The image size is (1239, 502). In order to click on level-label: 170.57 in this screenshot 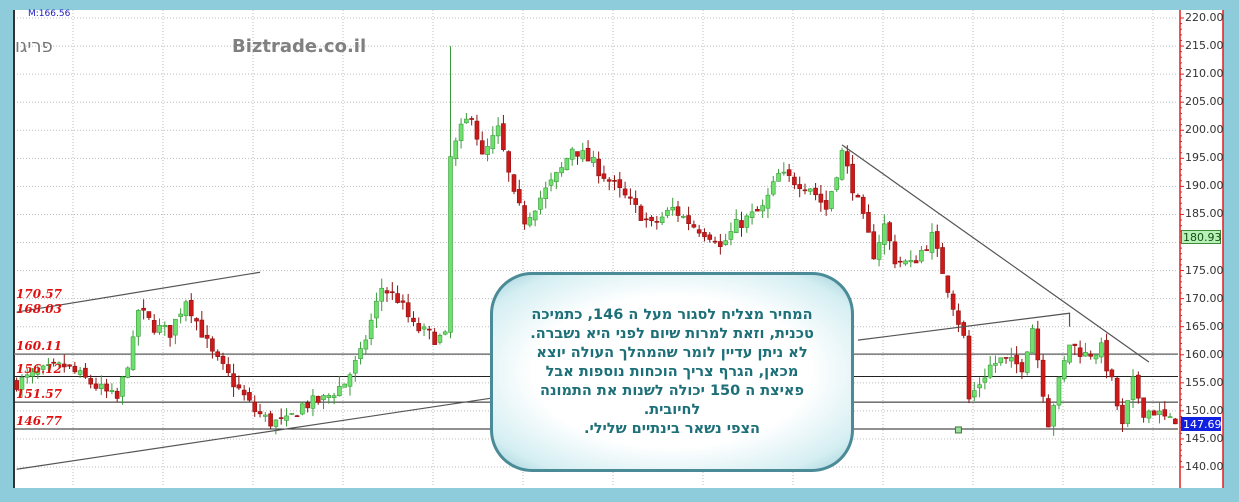, I will do `click(39, 294)`.